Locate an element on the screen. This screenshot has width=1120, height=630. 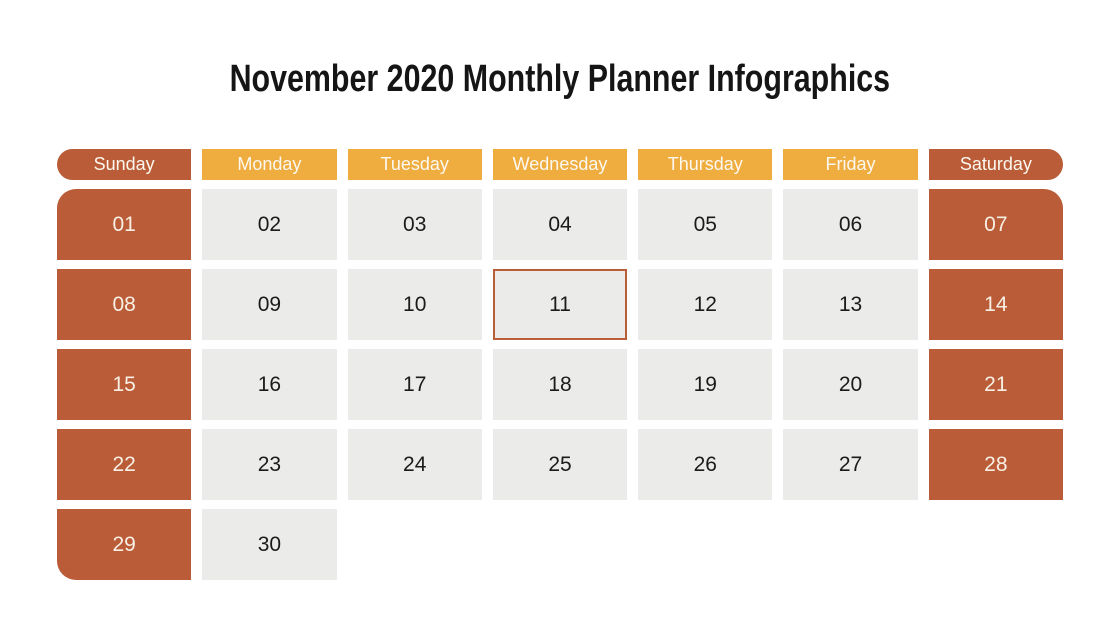
day-cell-24: 24 is located at coordinates (414, 464).